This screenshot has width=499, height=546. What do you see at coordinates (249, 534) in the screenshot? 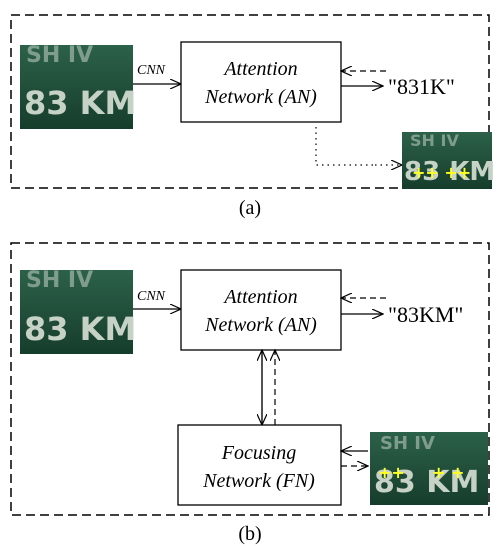
I see `panel-b-caption: (b)` at bounding box center [249, 534].